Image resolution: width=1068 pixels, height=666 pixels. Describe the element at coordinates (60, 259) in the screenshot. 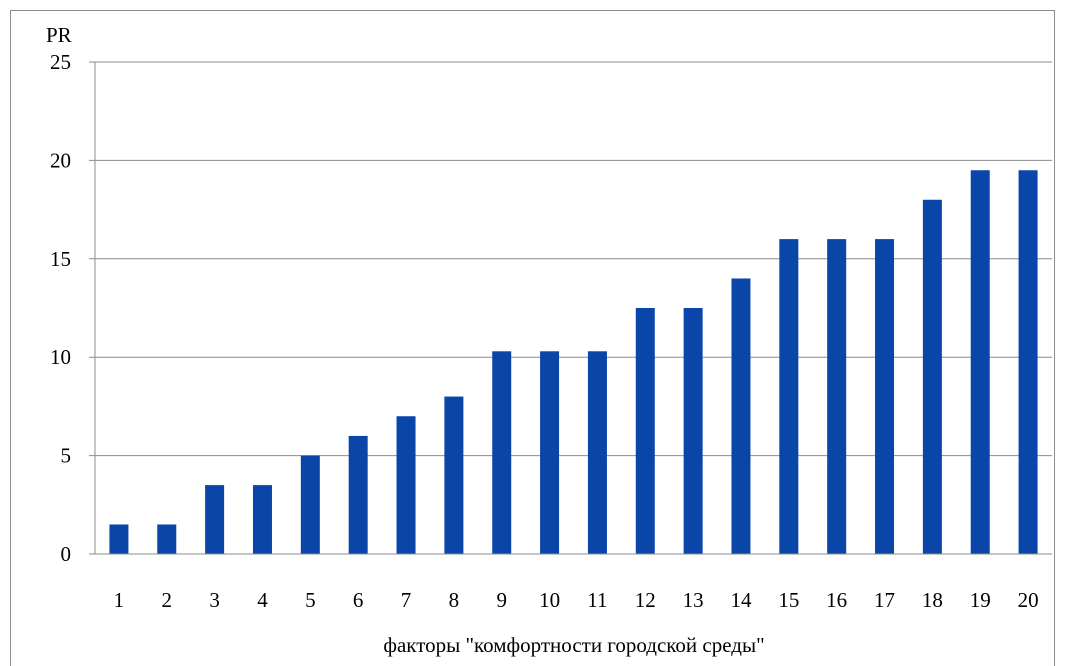

I see `y-tick-label: 15` at that location.